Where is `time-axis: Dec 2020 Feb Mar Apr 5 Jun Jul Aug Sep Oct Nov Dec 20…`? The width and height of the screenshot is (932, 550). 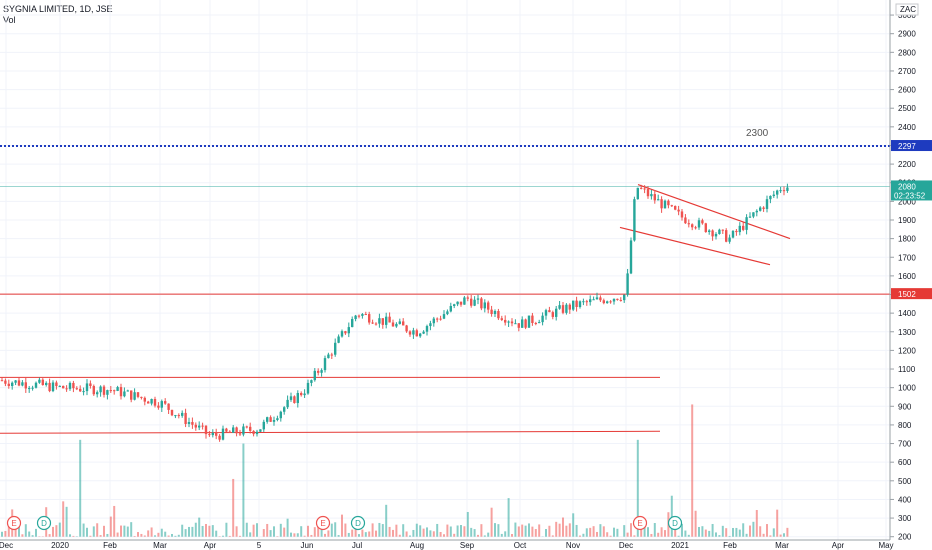
time-axis: Dec 2020 Feb Mar Apr 5 Jun Jul Aug Sep Oct Nov Dec 20… is located at coordinates (466, 544).